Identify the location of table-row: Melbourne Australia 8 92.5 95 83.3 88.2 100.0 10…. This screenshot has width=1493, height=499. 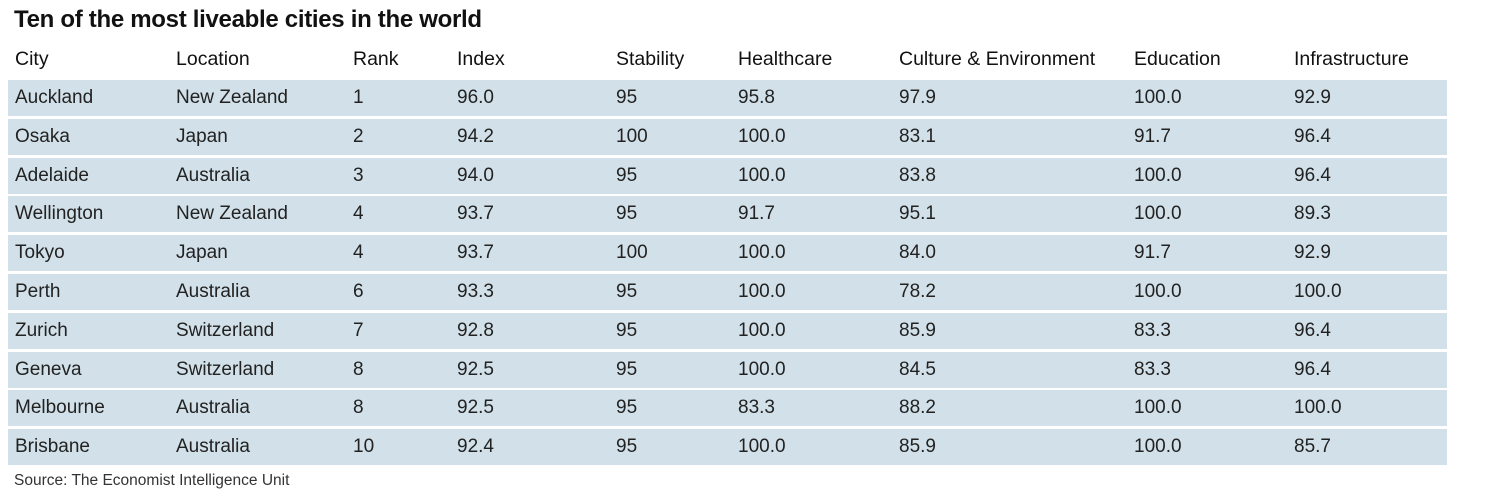
(727, 408).